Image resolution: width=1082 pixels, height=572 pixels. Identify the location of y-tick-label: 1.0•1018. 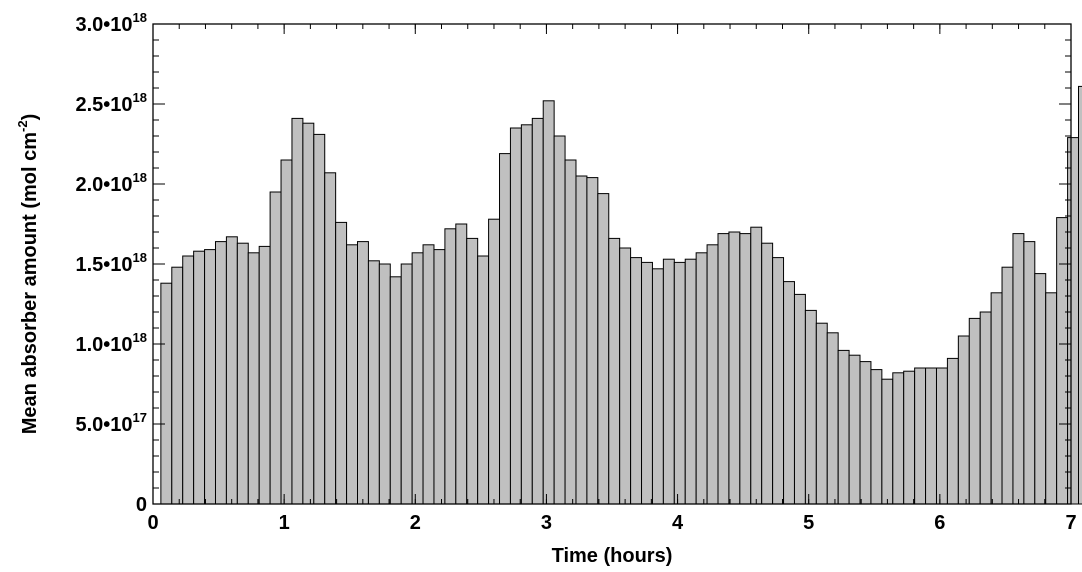
(111, 343).